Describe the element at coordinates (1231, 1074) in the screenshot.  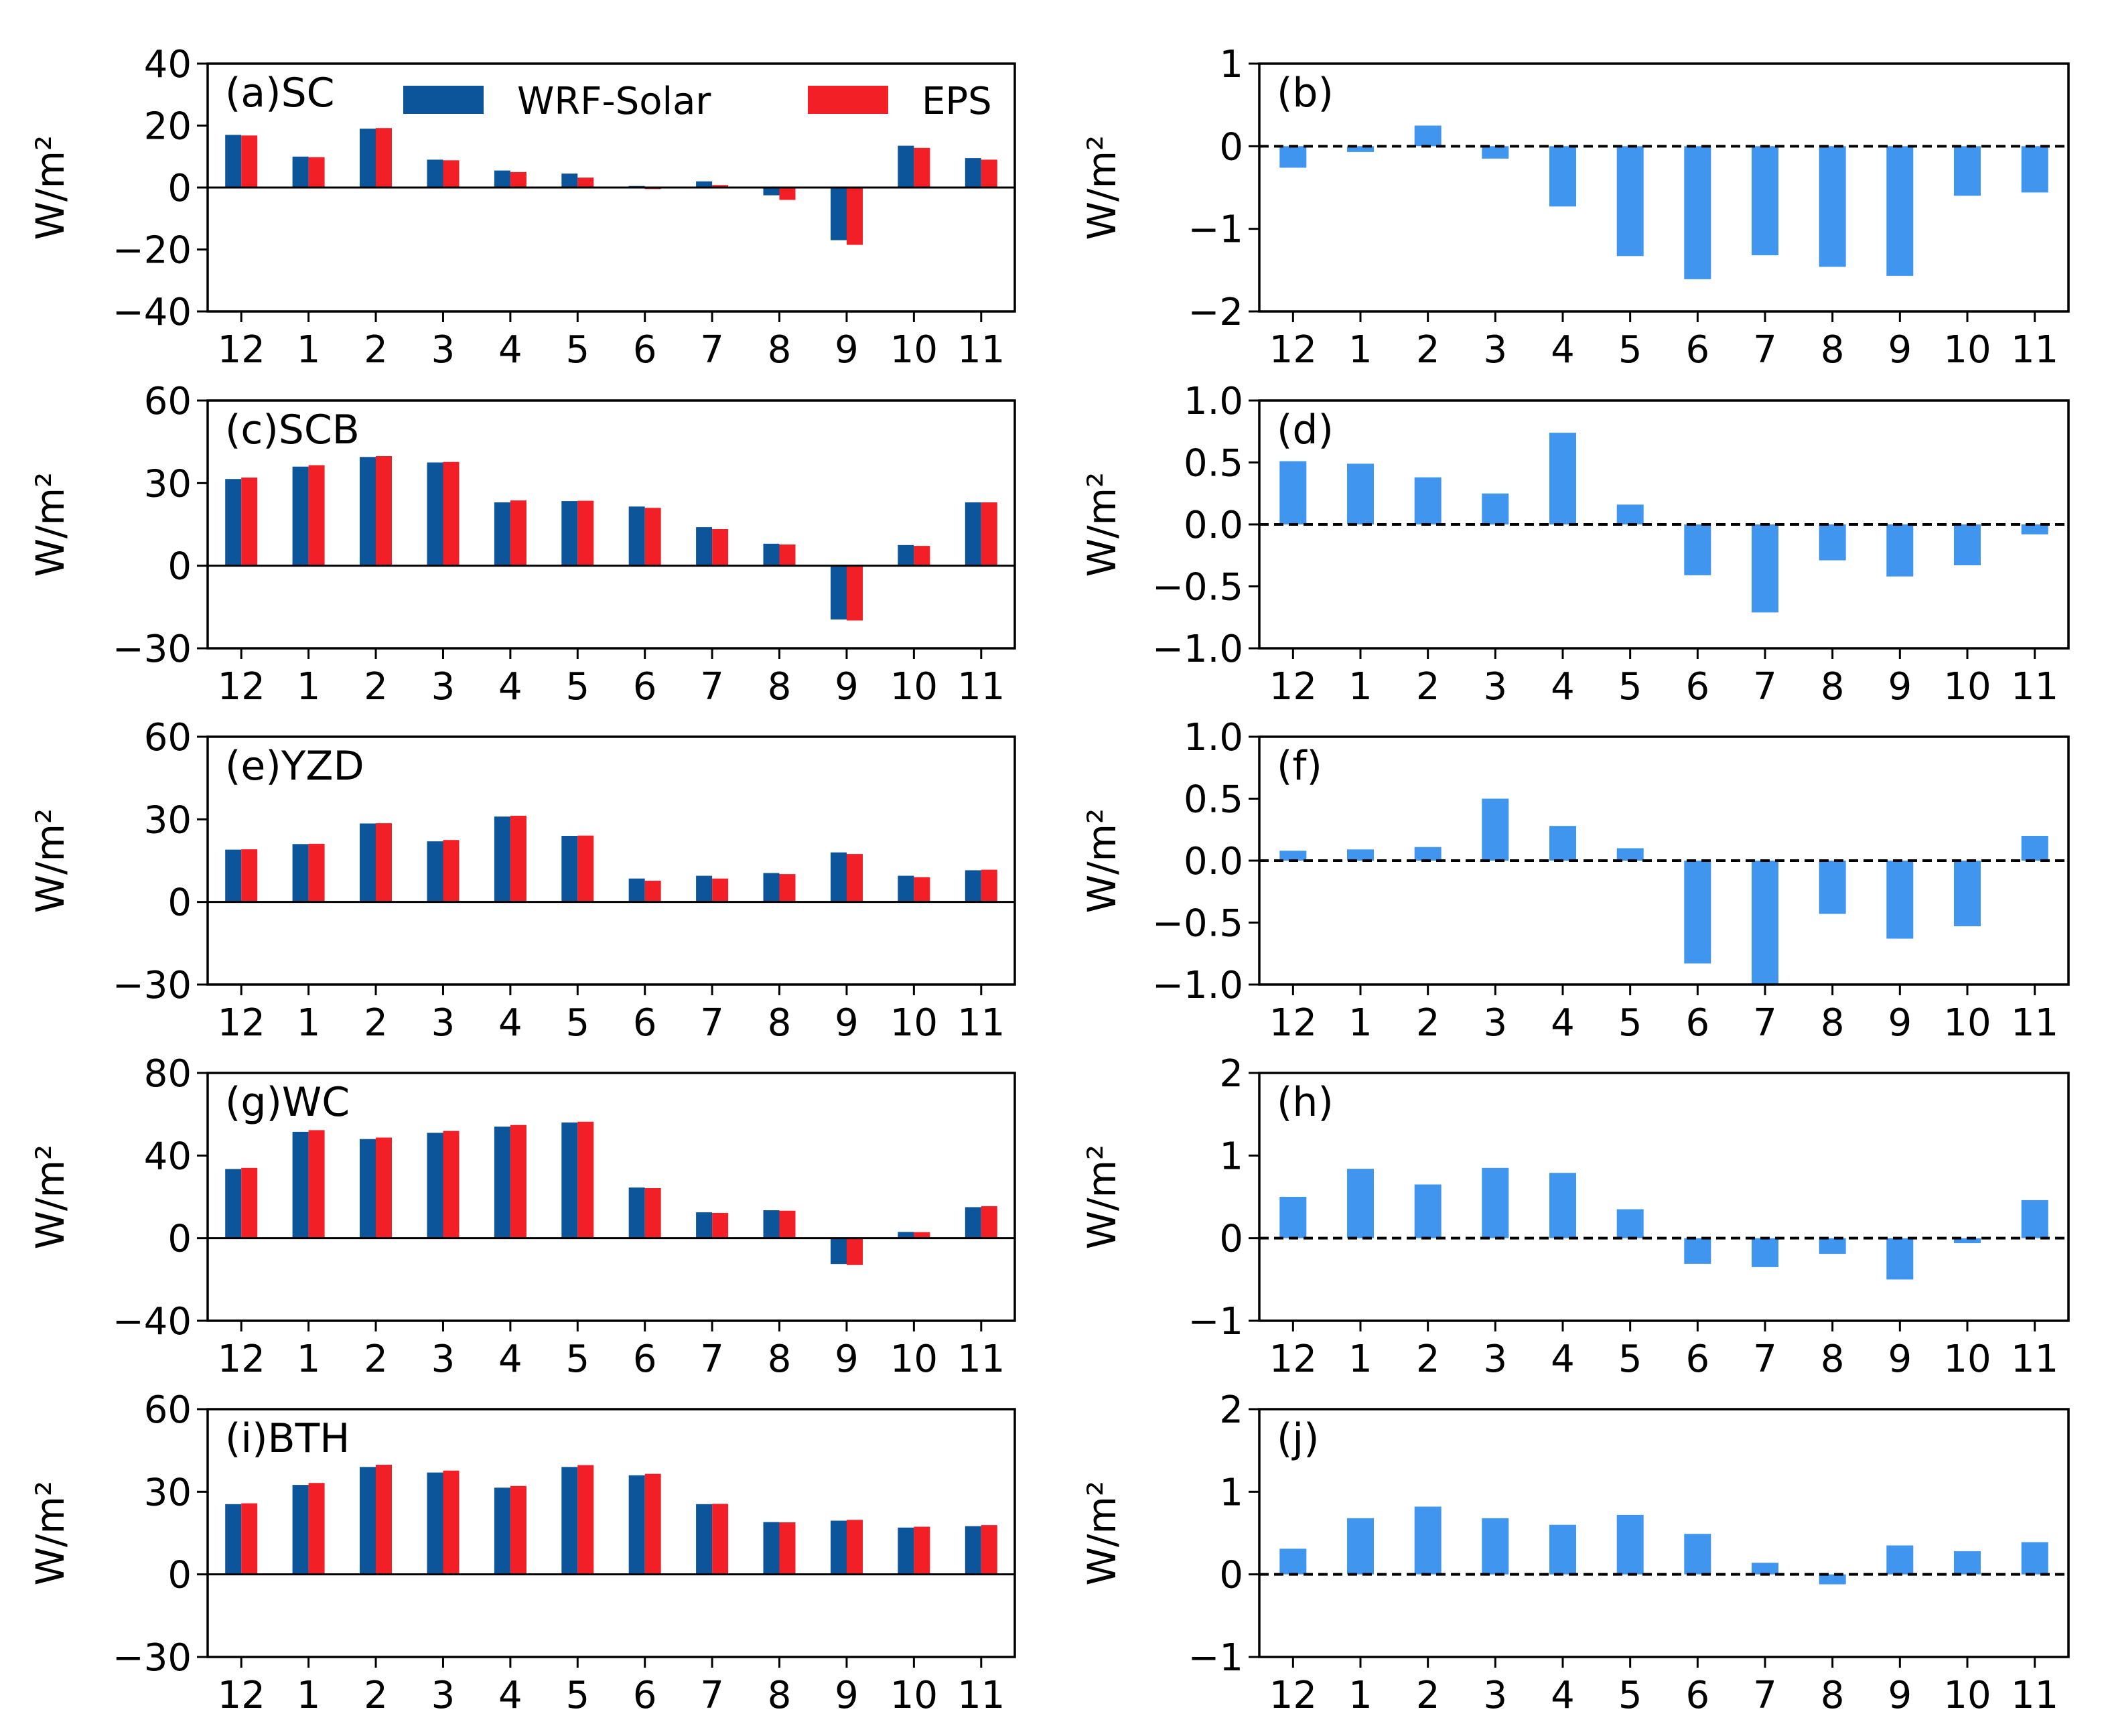
I see `chart-7-ytick-label: 2` at that location.